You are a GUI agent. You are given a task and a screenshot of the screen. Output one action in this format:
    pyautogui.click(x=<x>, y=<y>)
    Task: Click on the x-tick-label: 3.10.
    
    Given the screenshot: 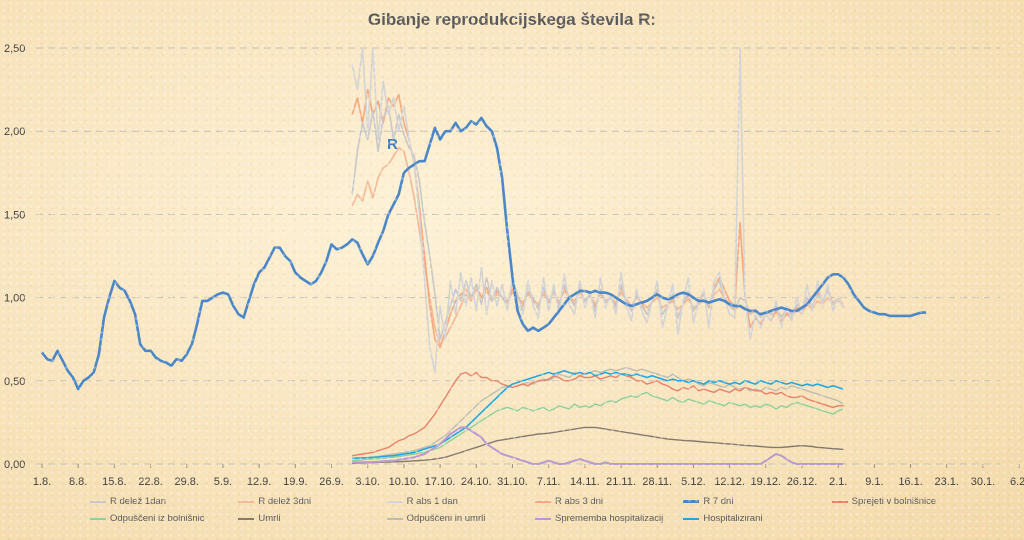 What is the action you would take?
    pyautogui.click(x=367, y=482)
    